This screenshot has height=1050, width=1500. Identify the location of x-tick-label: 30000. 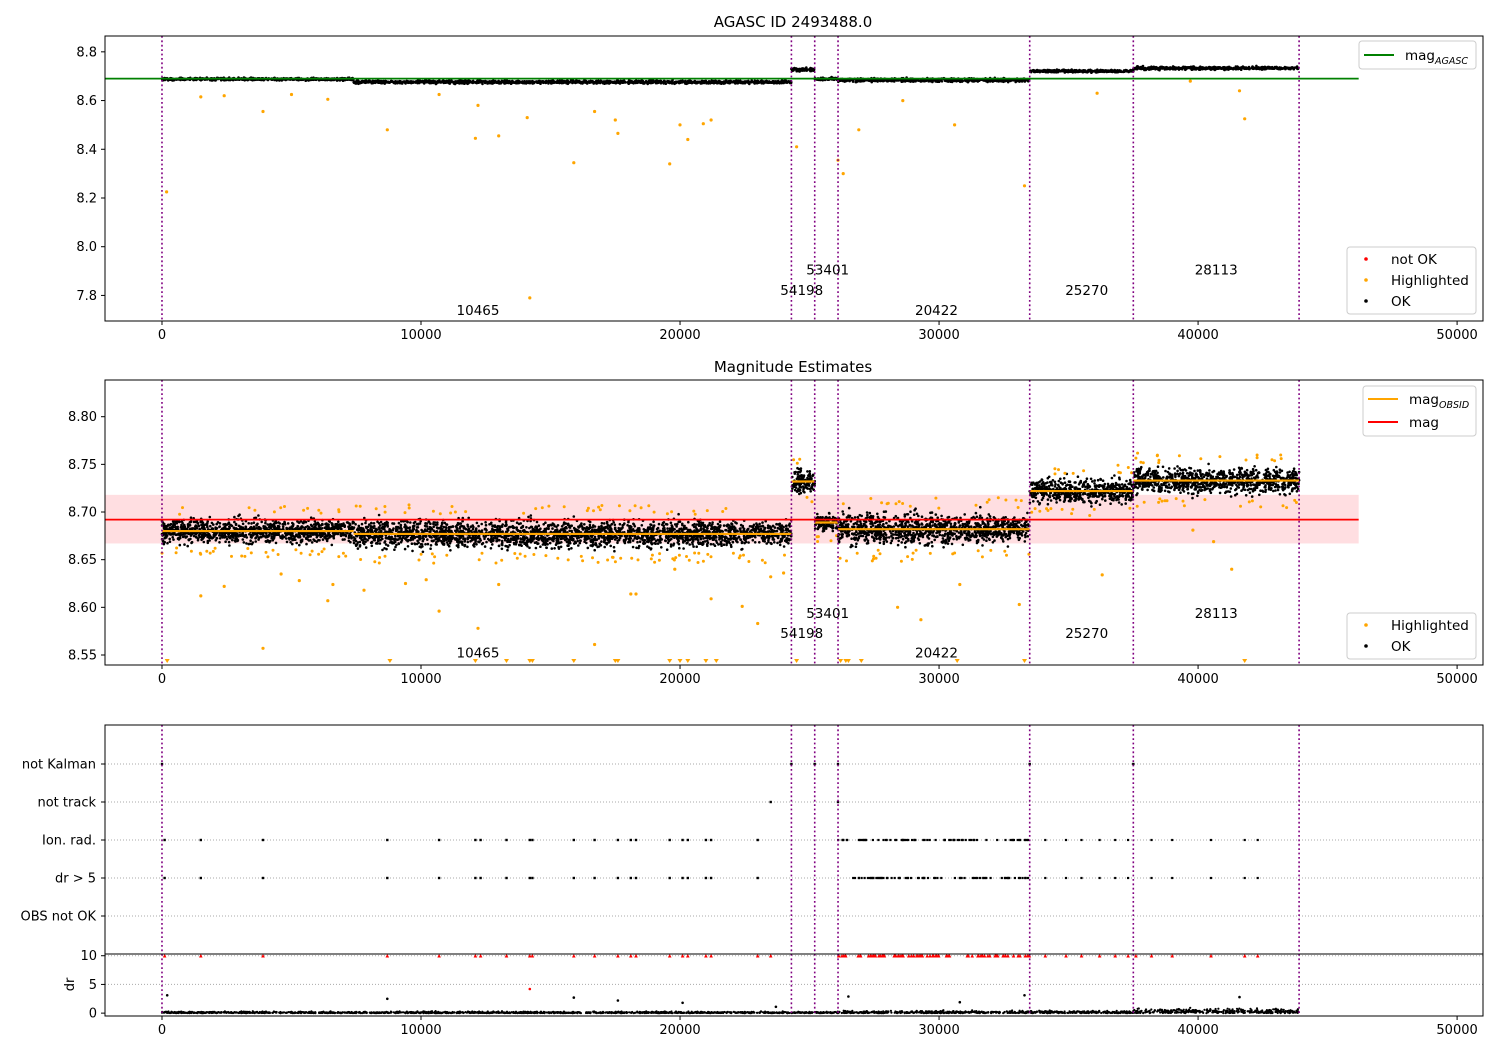
(938, 335).